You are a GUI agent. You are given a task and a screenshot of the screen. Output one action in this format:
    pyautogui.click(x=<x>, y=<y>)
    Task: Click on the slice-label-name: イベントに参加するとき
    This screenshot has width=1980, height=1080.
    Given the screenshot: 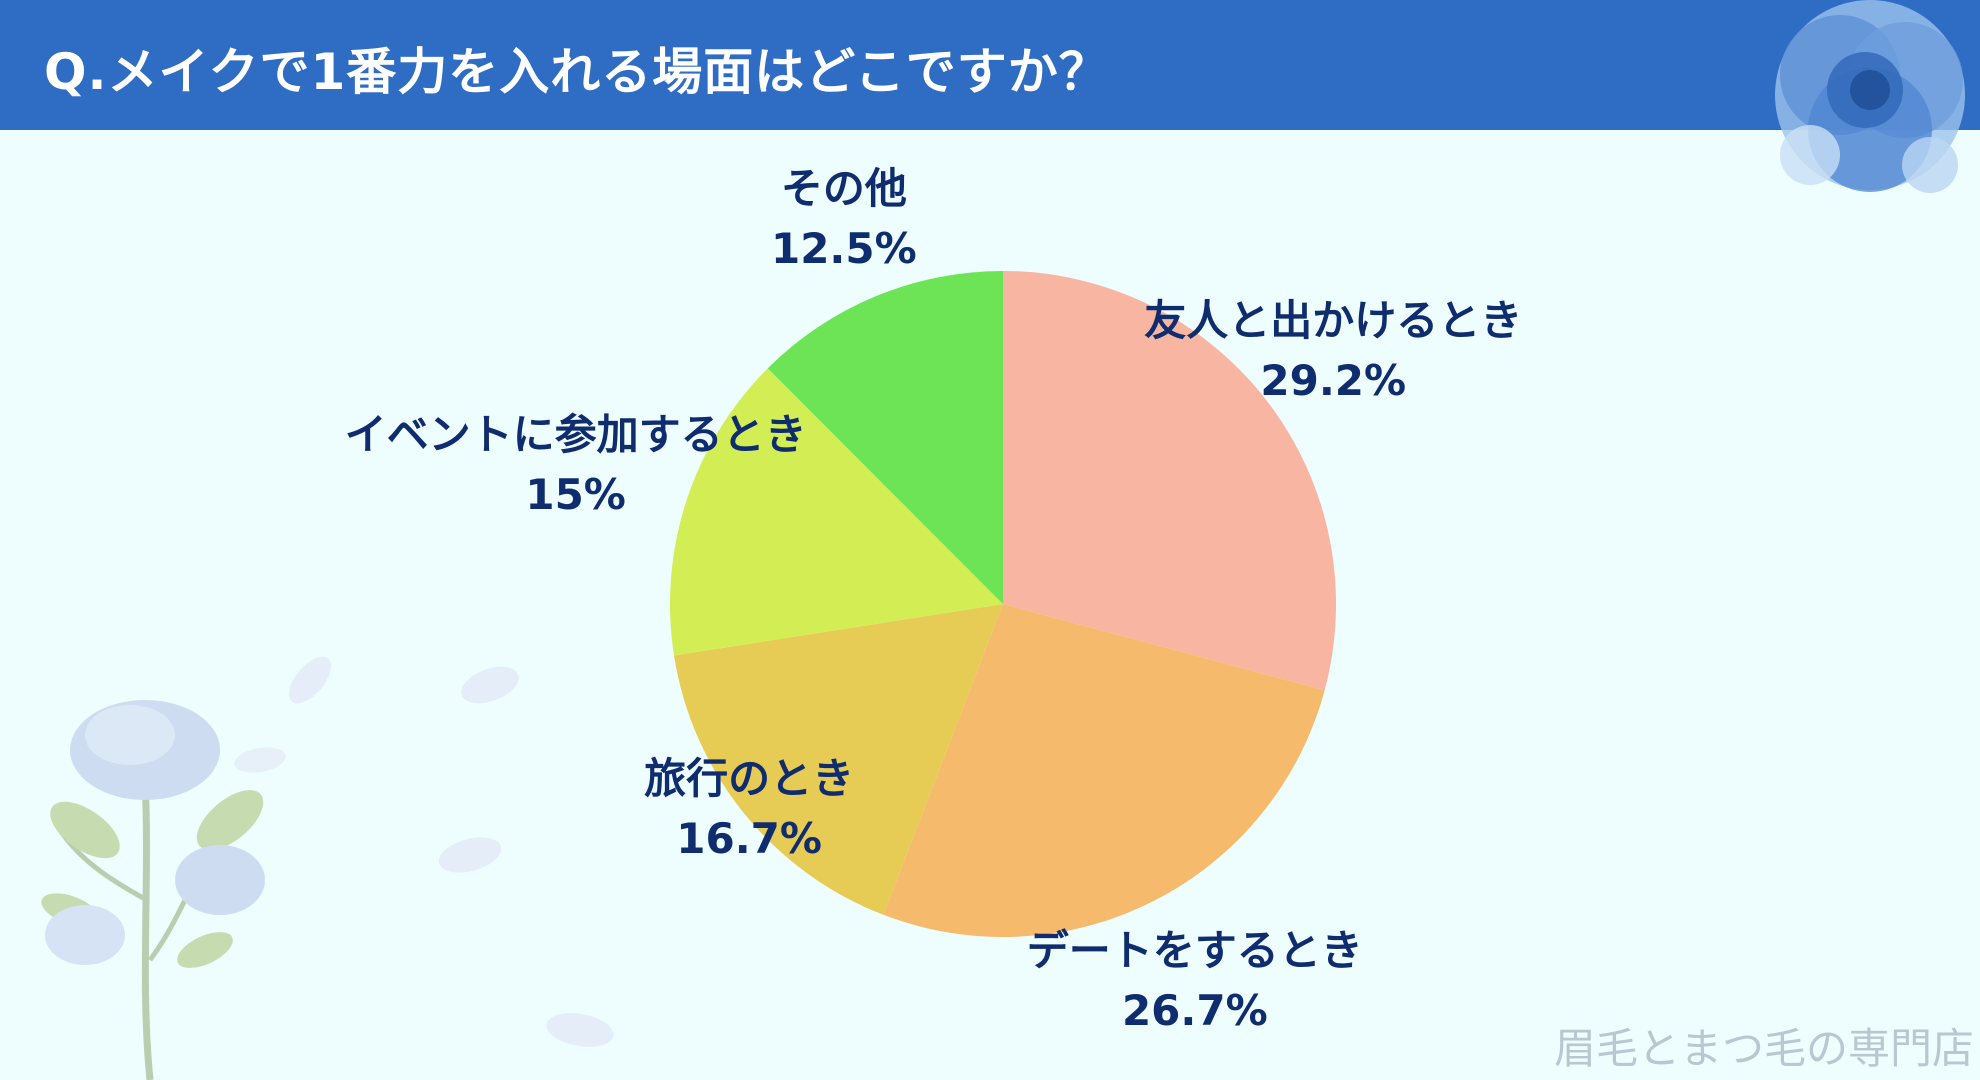 What is the action you would take?
    pyautogui.click(x=575, y=434)
    